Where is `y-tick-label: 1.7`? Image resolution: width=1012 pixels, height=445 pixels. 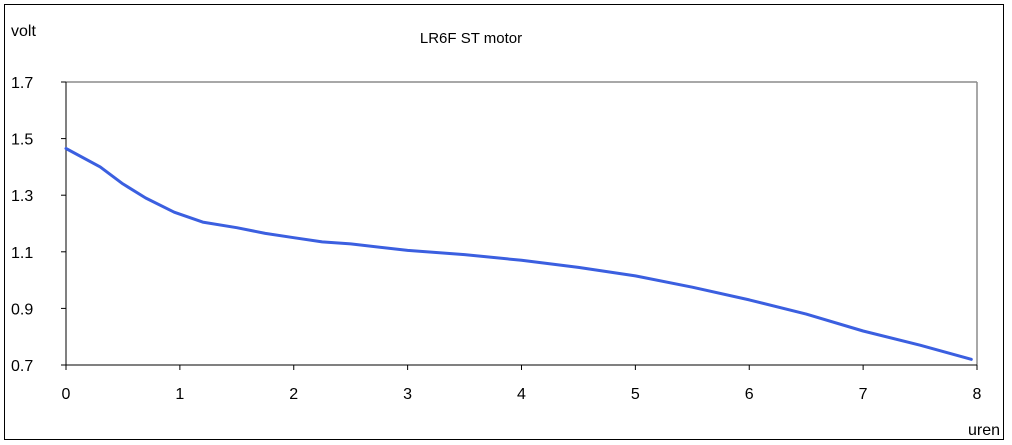 y-tick-label: 1.7 is located at coordinates (22, 83).